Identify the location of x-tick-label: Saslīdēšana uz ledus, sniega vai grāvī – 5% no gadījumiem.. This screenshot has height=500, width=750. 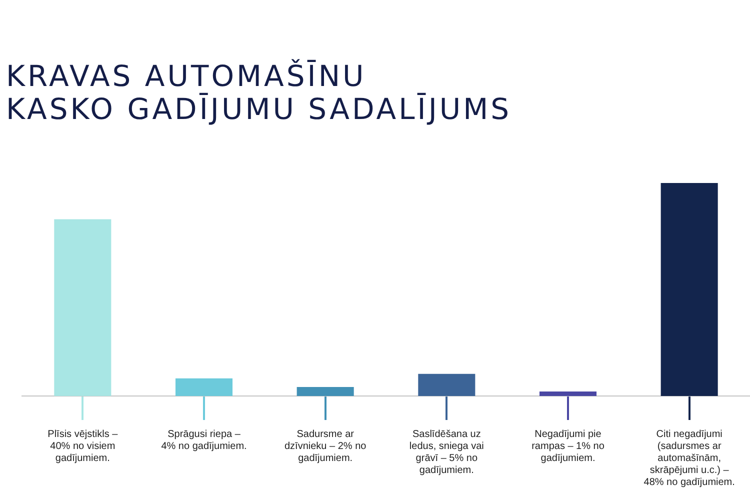
(446, 452).